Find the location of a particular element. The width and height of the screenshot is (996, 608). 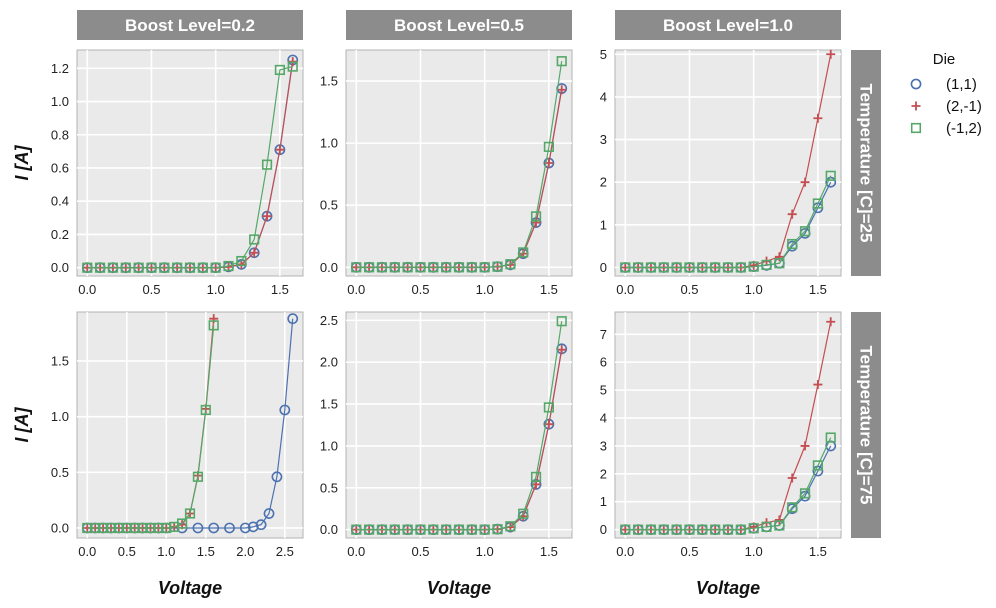

panel-r0-c2: 0.0 0.5 1.0 1.5 0 1 2 3 4 5 is located at coordinates (721, 172).